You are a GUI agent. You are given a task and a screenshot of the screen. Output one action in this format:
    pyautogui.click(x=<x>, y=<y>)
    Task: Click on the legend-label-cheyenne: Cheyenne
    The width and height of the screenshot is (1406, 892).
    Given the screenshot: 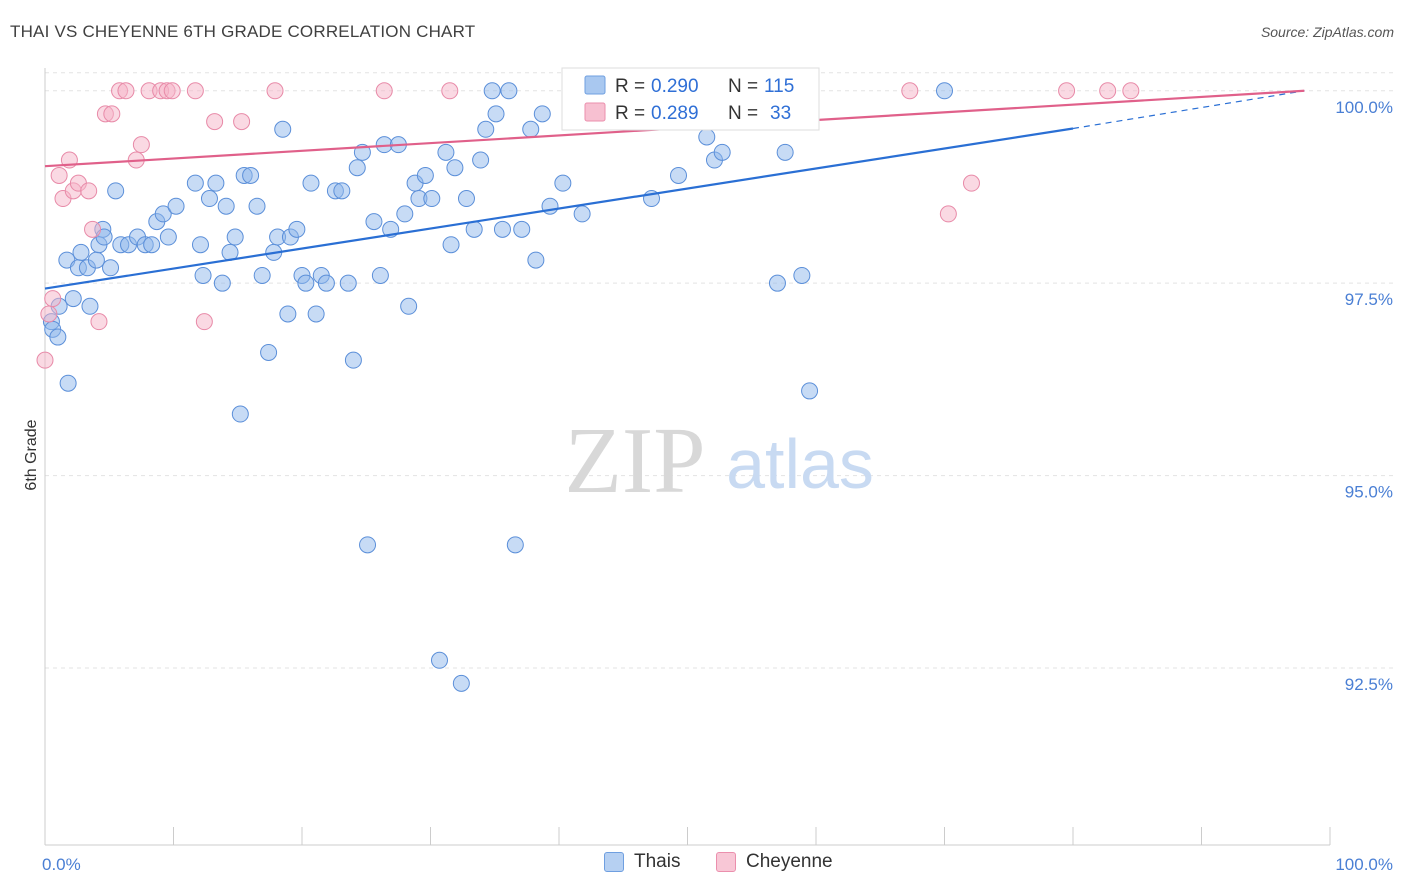 What is the action you would take?
    pyautogui.click(x=789, y=861)
    